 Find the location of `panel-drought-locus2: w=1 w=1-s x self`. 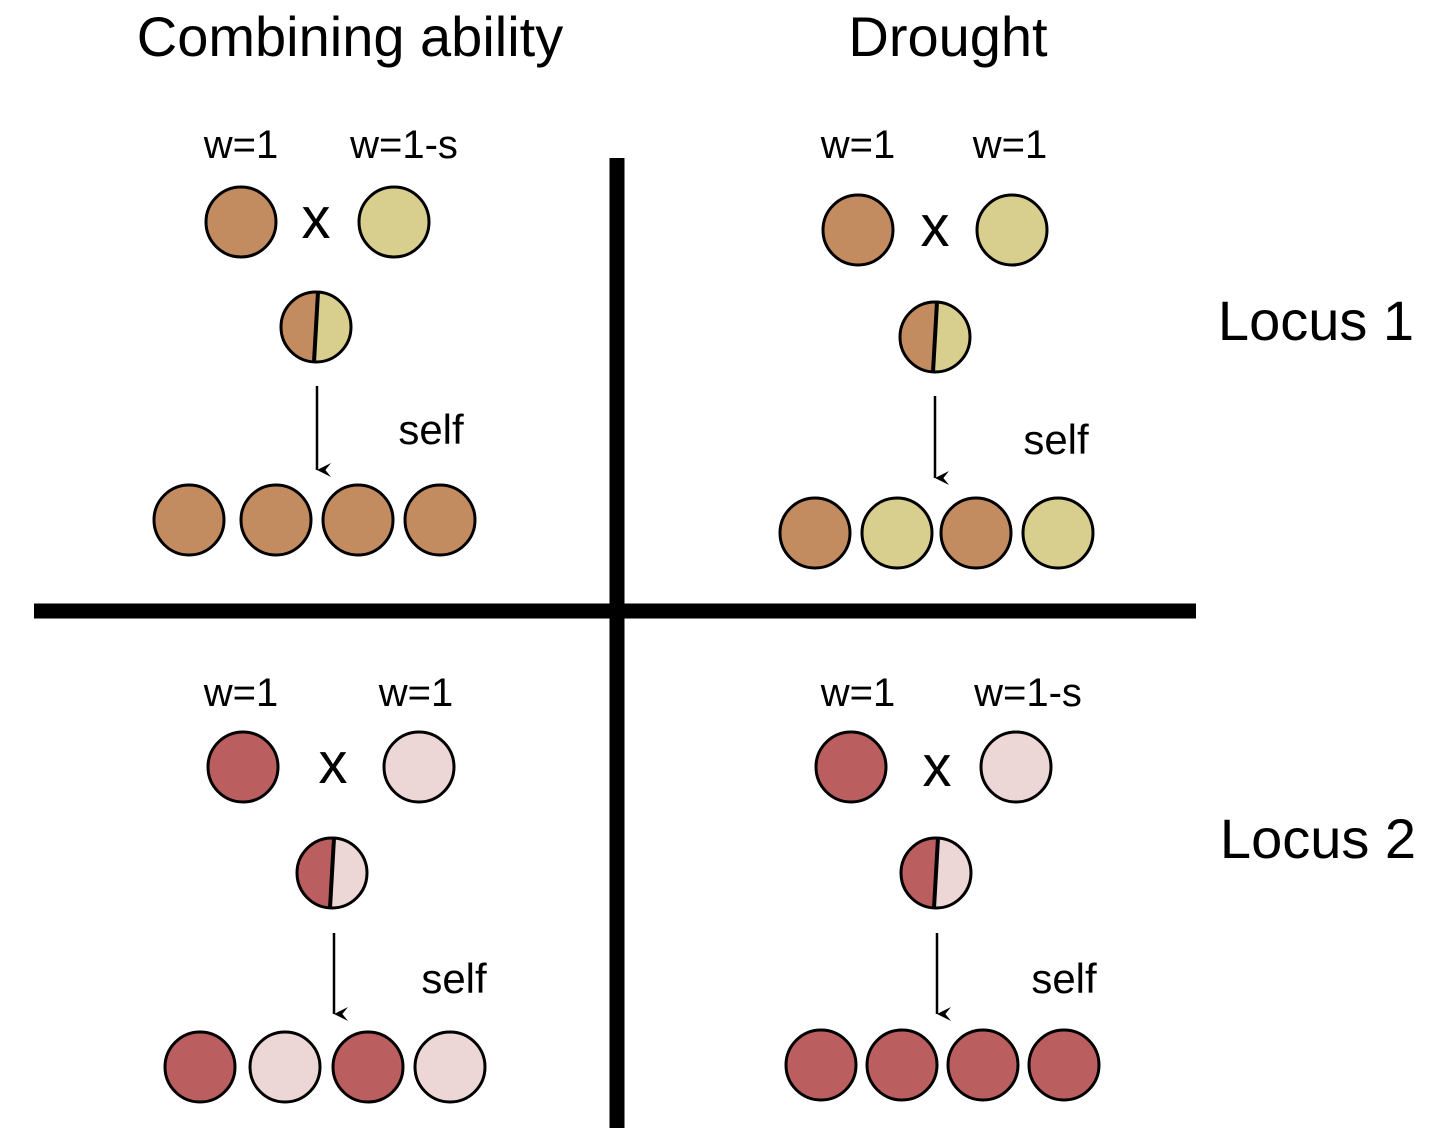

panel-drought-locus2: w=1 w=1-s x self is located at coordinates (942, 886).